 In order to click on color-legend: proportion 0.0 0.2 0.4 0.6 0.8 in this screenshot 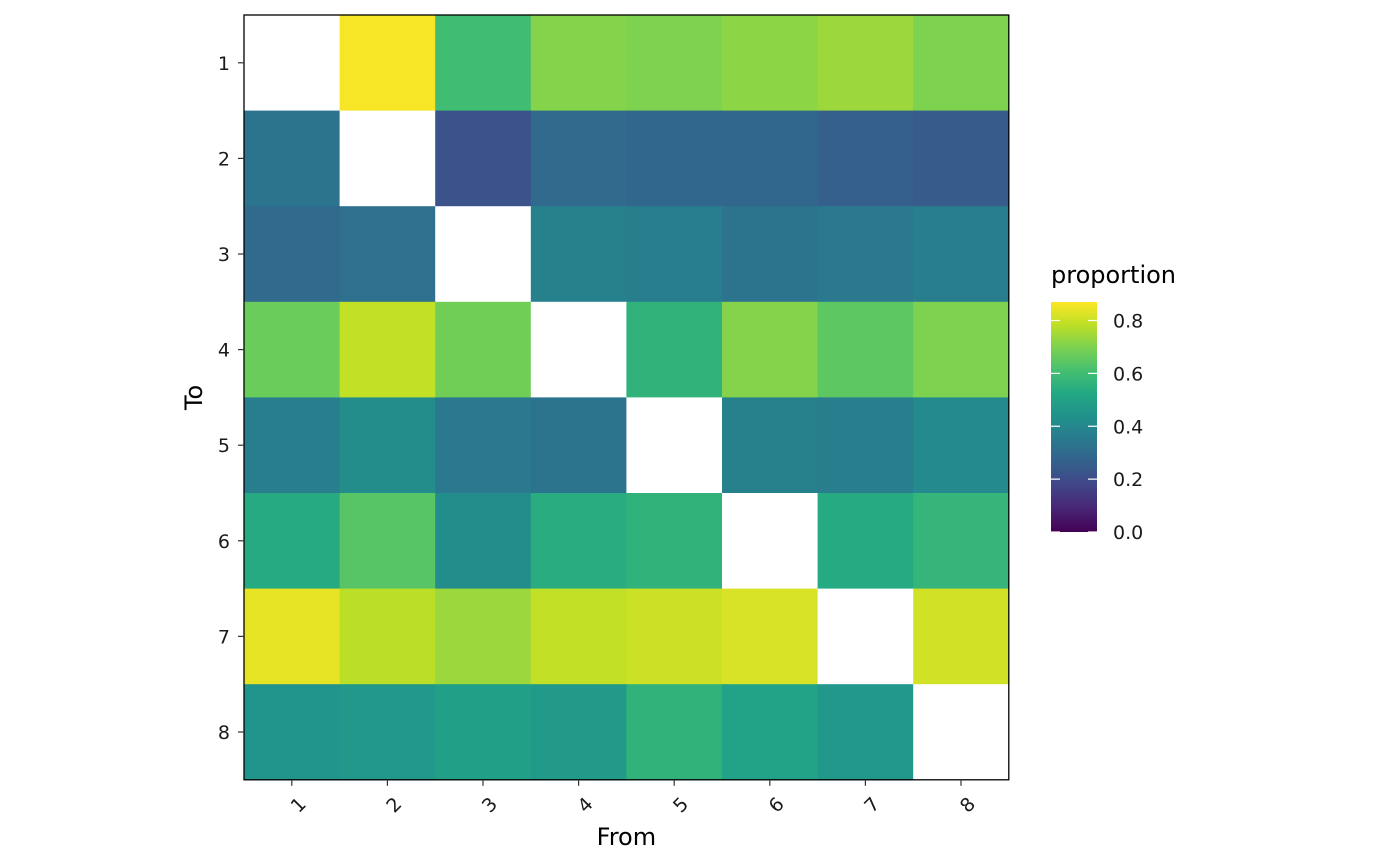, I will do `click(1113, 402)`.